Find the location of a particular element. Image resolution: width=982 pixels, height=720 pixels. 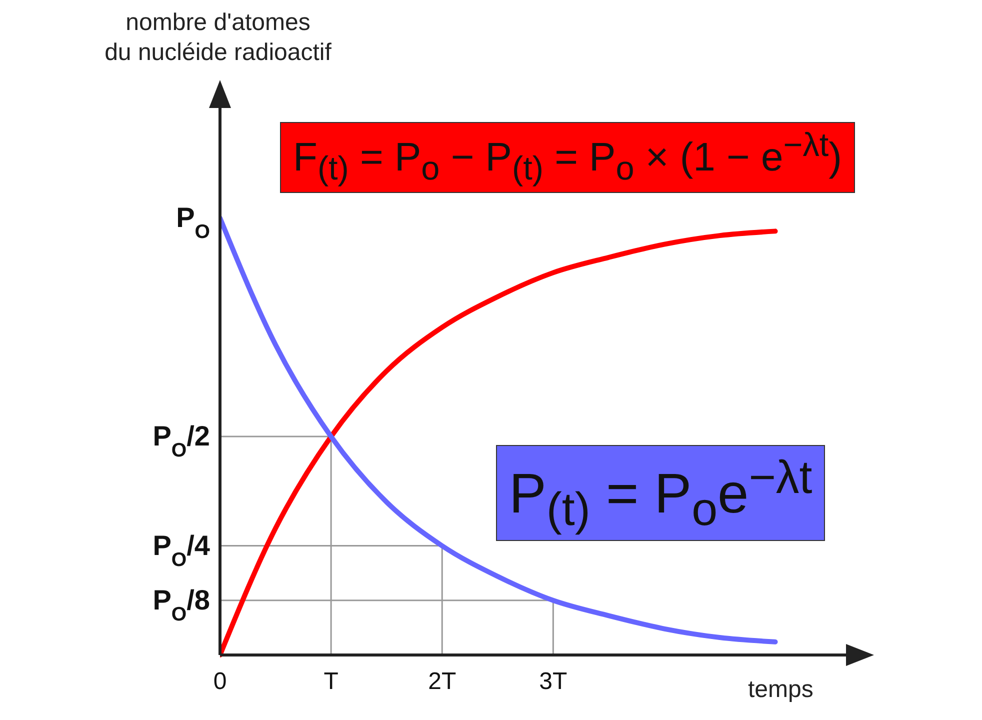

text: nombre d'atomes du nucléide radioactif is located at coordinates (218, 37).